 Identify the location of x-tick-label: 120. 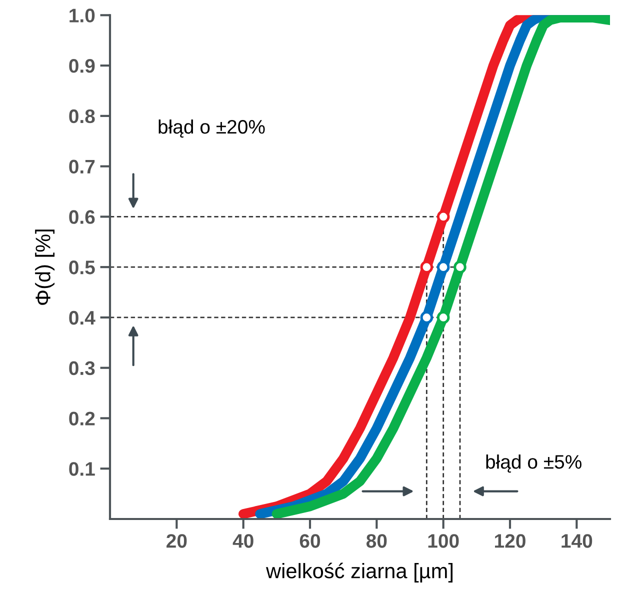
(510, 541).